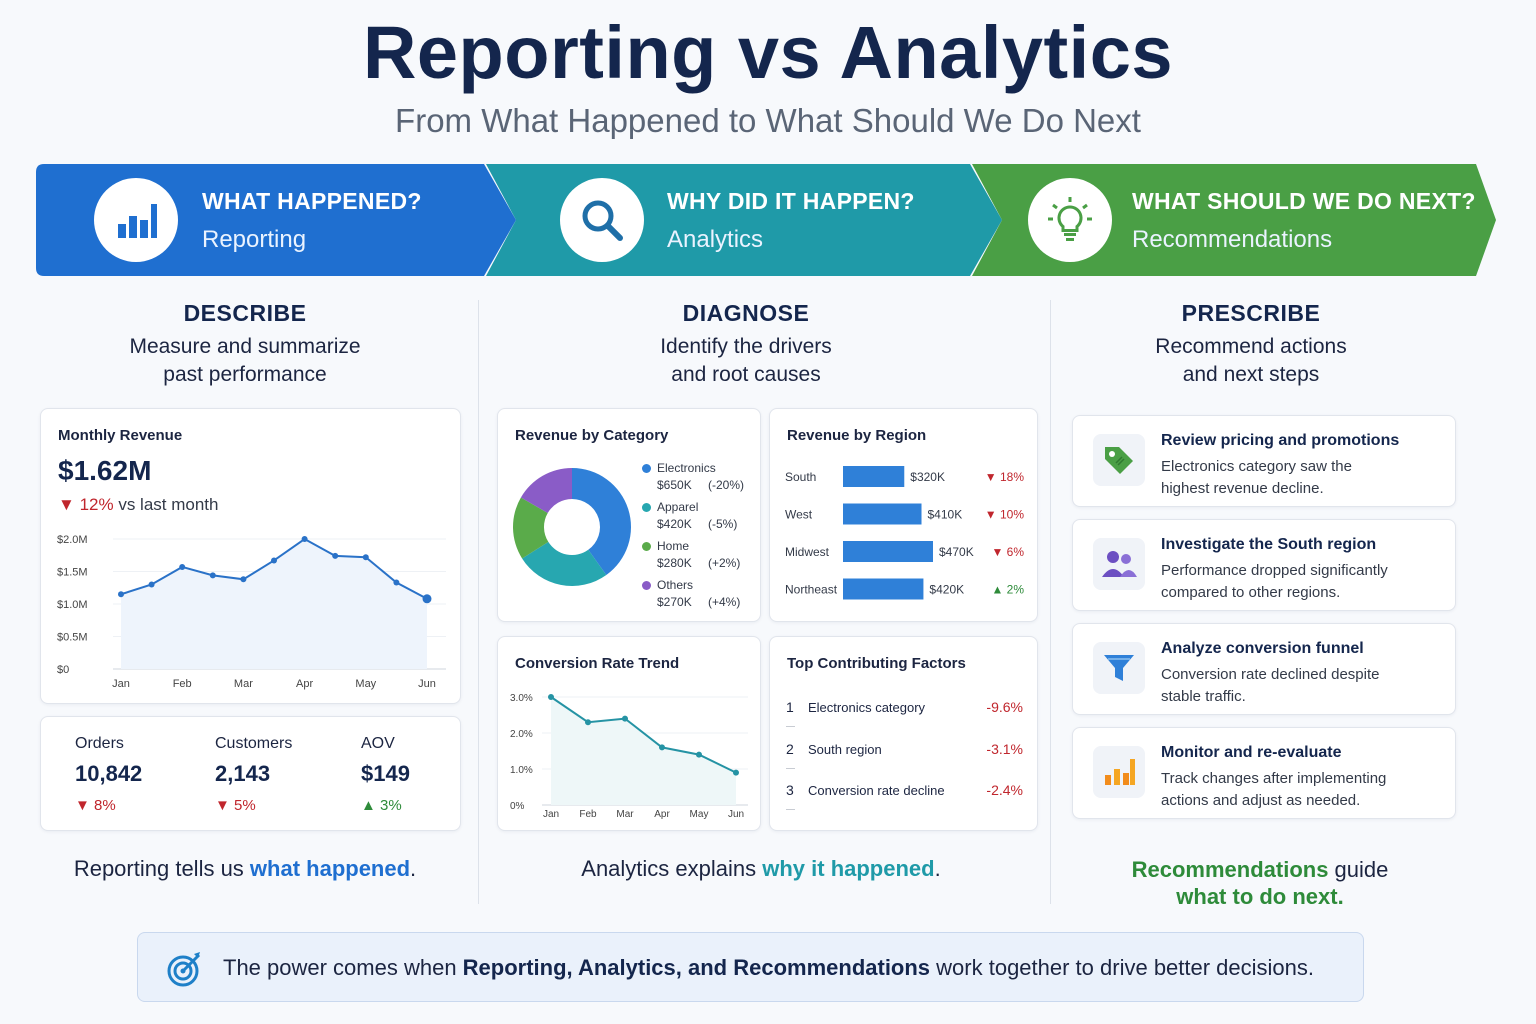 The width and height of the screenshot is (1536, 1024). What do you see at coordinates (378, 743) in the screenshot?
I see `kpi-label: AOV` at bounding box center [378, 743].